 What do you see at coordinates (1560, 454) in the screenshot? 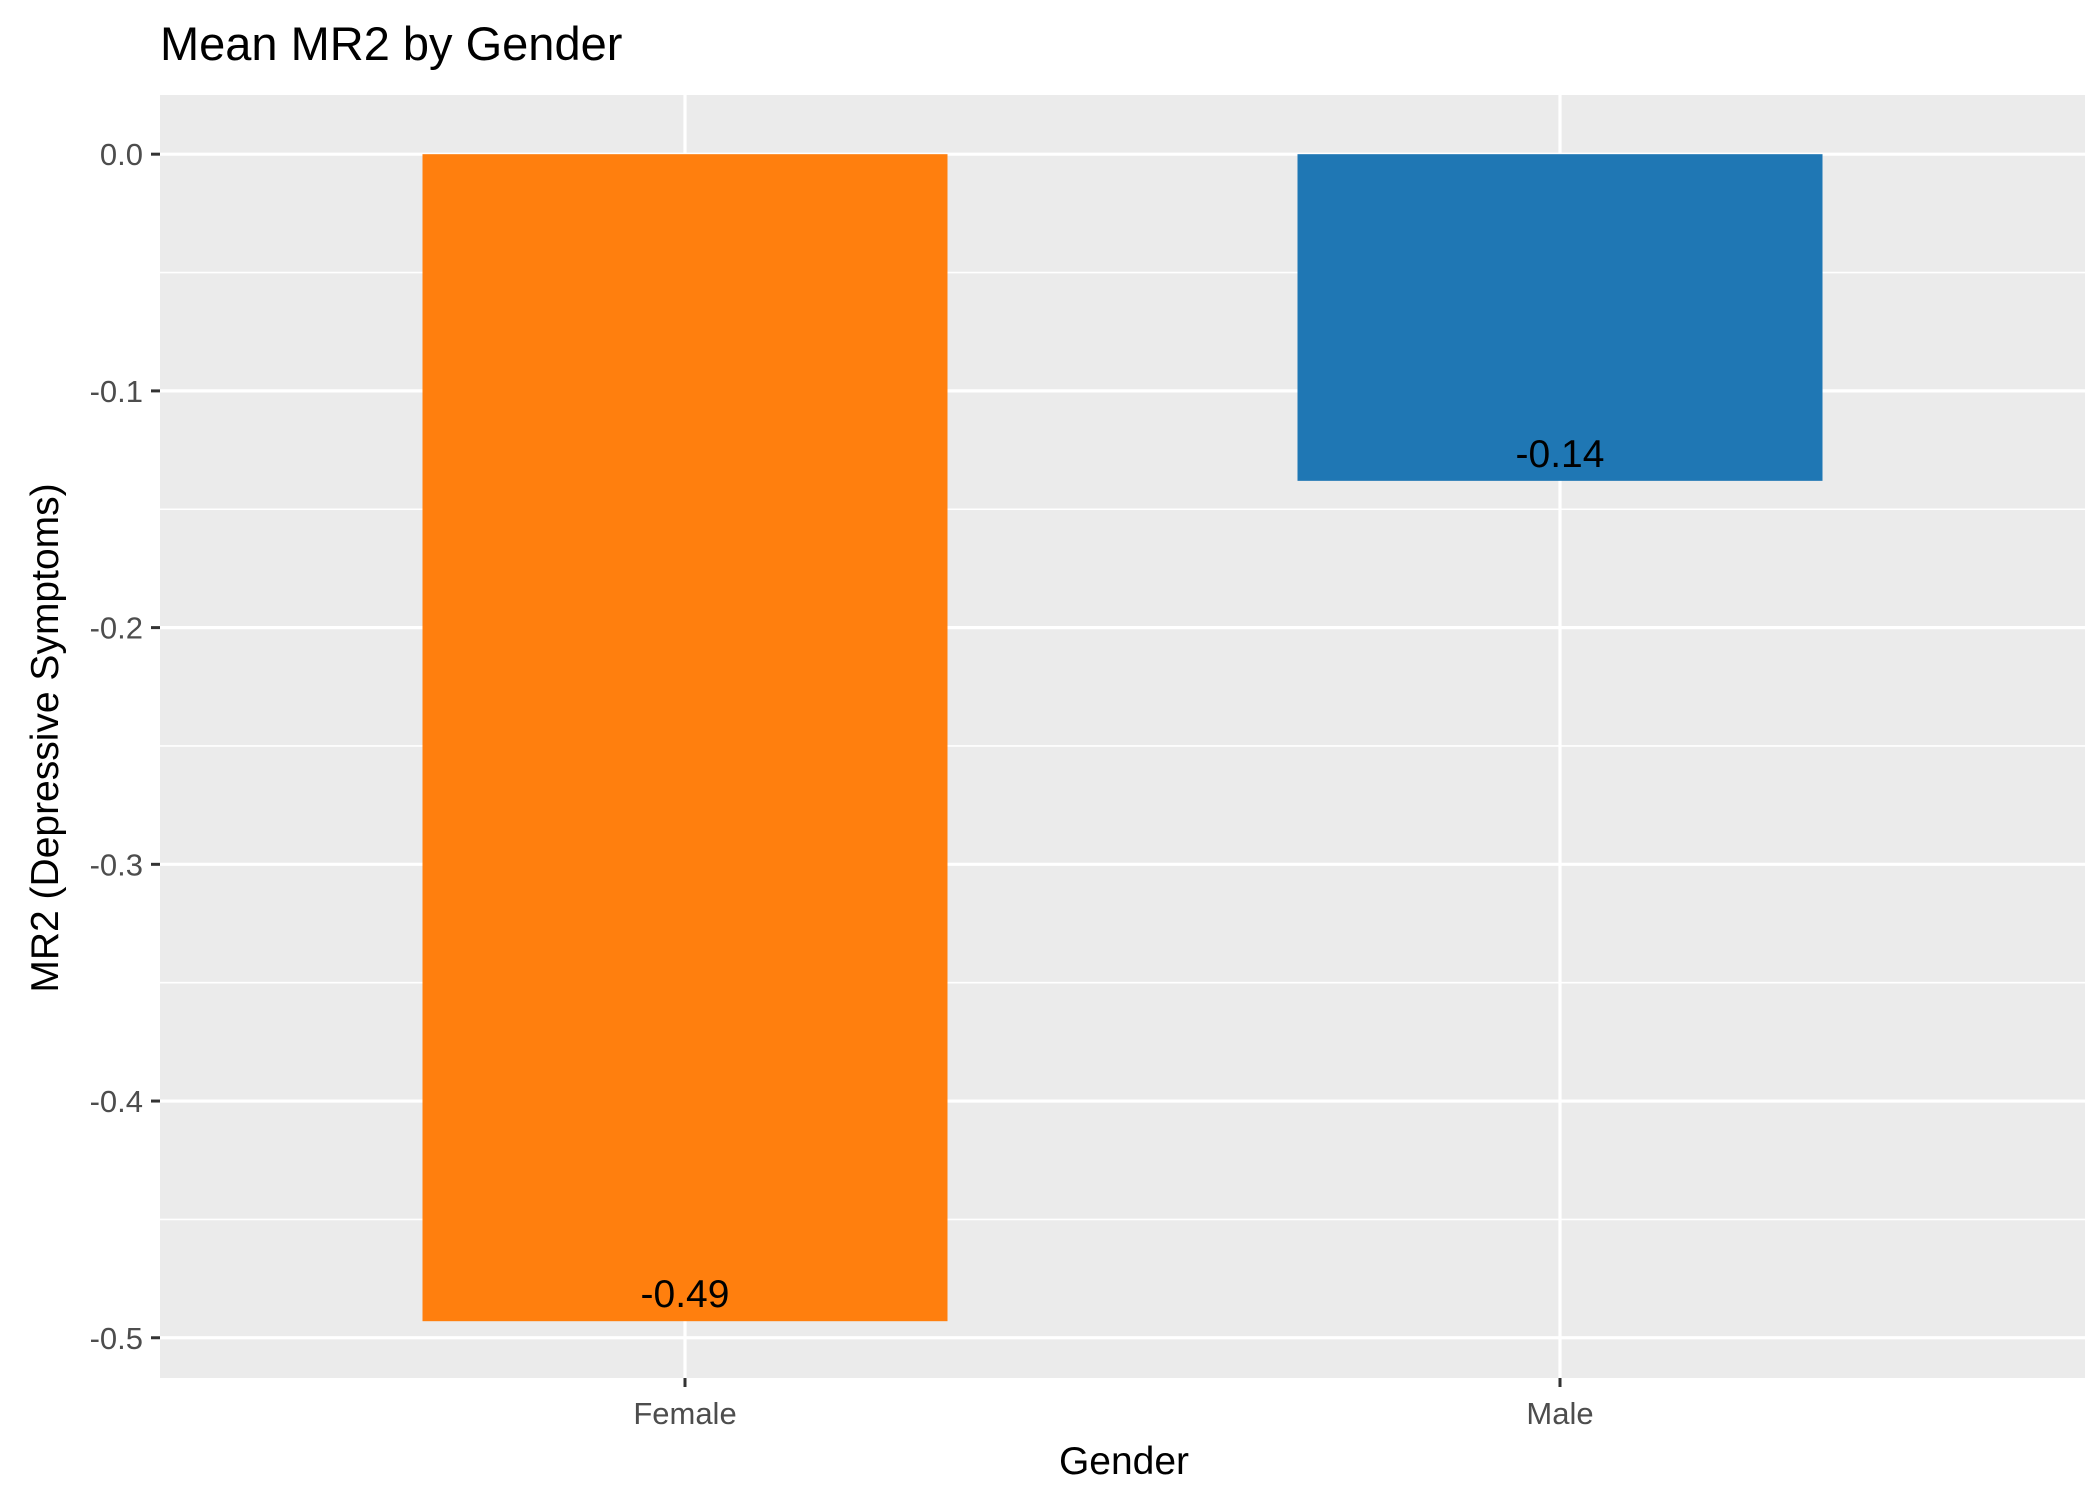
I see `bar-value-label-male: -0.14` at bounding box center [1560, 454].